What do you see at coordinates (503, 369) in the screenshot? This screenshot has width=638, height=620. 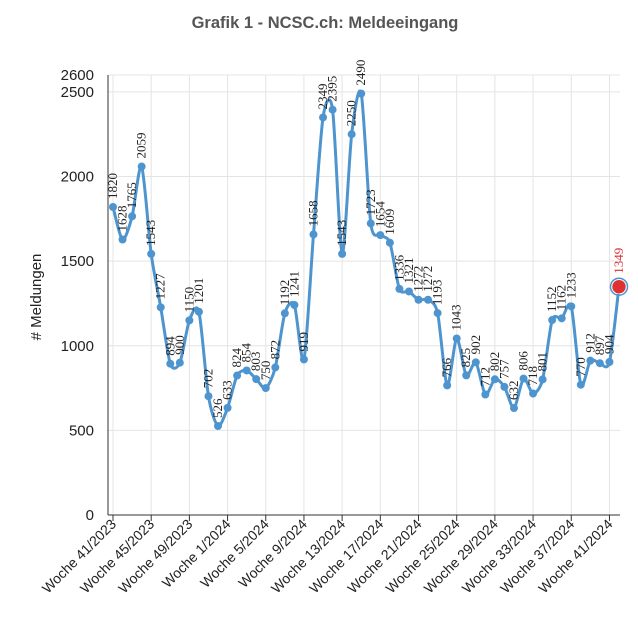 I see `data-label: 757` at bounding box center [503, 369].